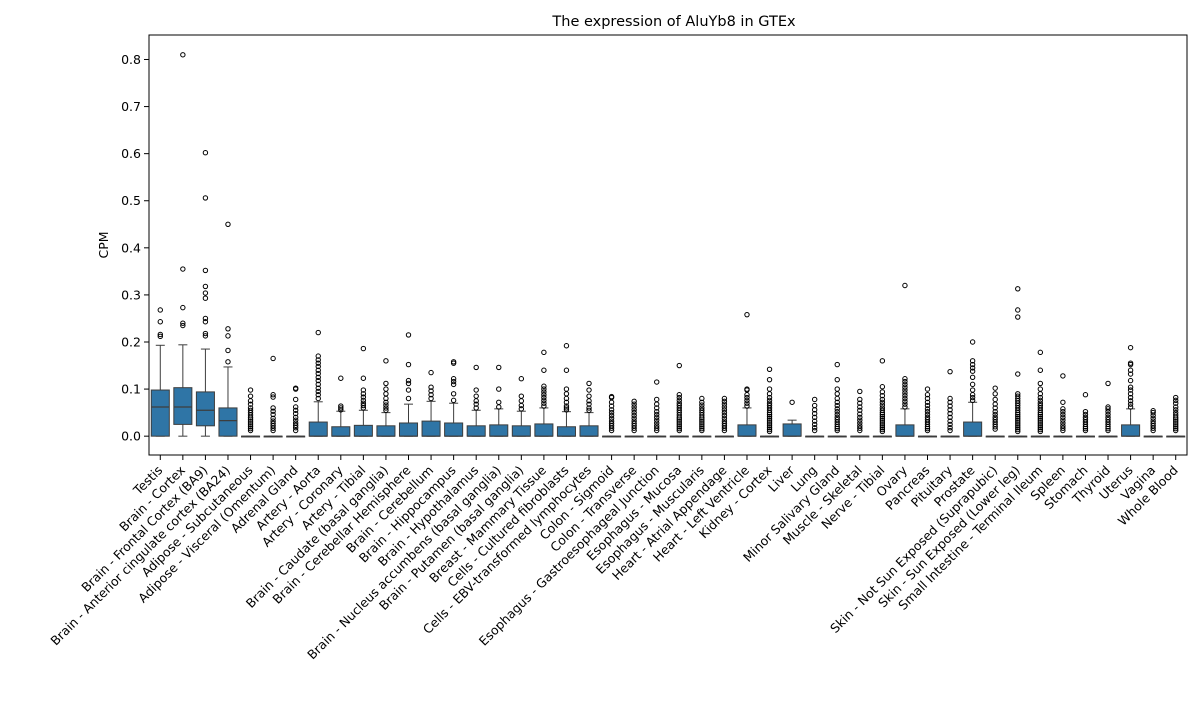 Image resolution: width=1200 pixels, height=704 pixels. What do you see at coordinates (673, 22) in the screenshot?
I see `chart-title: The expression of AluYb8 in GTEx` at bounding box center [673, 22].